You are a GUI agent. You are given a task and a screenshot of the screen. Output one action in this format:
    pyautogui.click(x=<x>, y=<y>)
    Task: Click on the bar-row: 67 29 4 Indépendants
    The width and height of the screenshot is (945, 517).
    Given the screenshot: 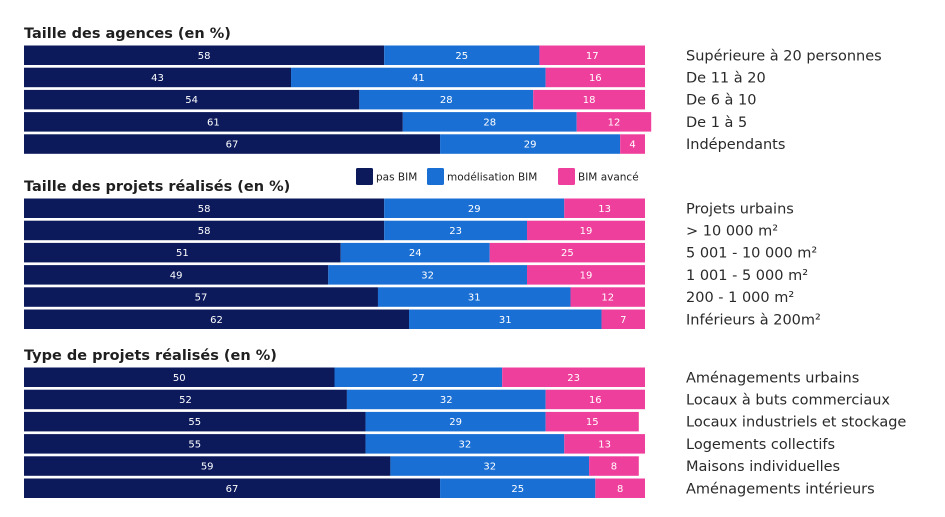 What is the action you would take?
    pyautogui.click(x=404, y=144)
    